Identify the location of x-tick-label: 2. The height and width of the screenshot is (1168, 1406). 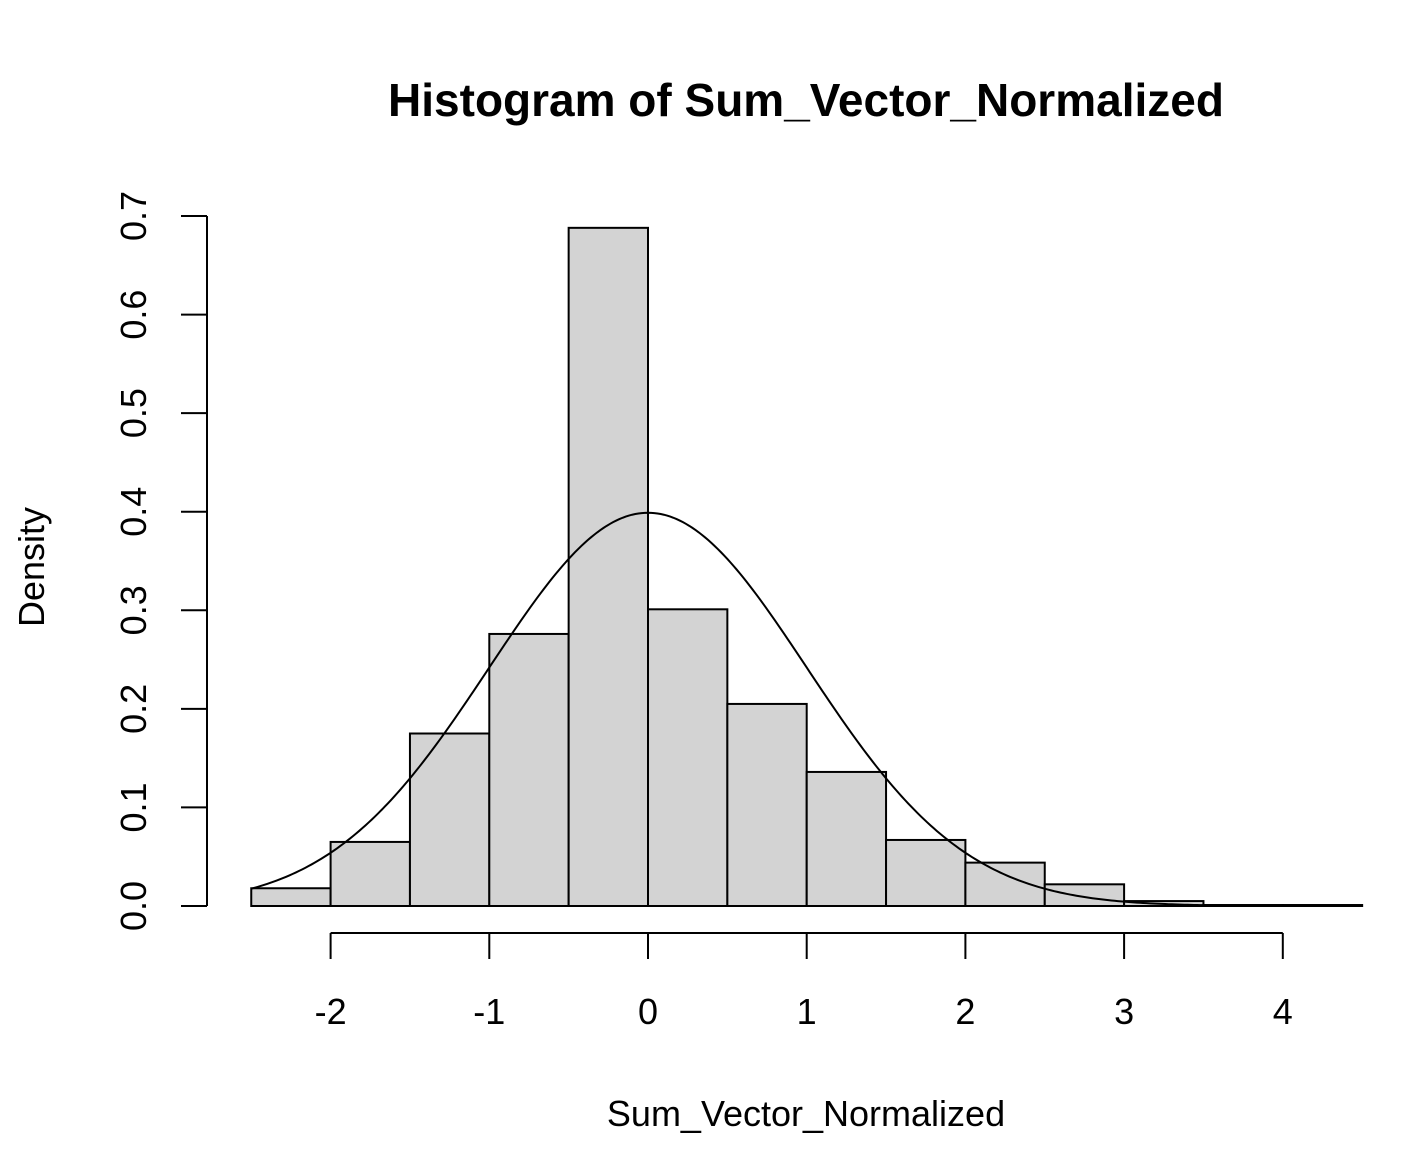
(965, 1011).